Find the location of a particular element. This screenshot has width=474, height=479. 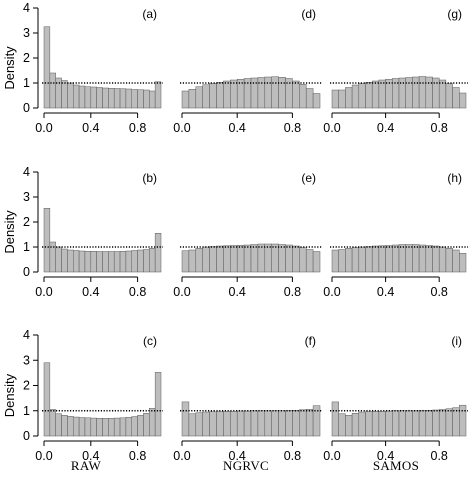

panel-b: 0.0 0.4 0.8 0 1 2 3 4 Density (b) is located at coordinates (82, 232).